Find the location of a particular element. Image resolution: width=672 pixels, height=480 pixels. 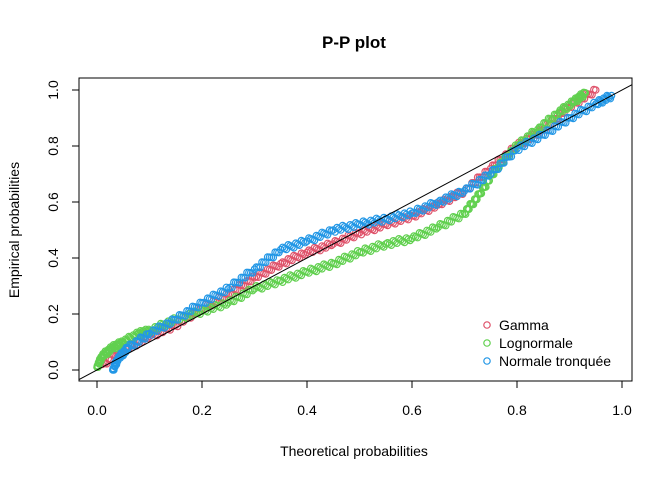

y-tick-label: 0.0 is located at coordinates (53, 370).